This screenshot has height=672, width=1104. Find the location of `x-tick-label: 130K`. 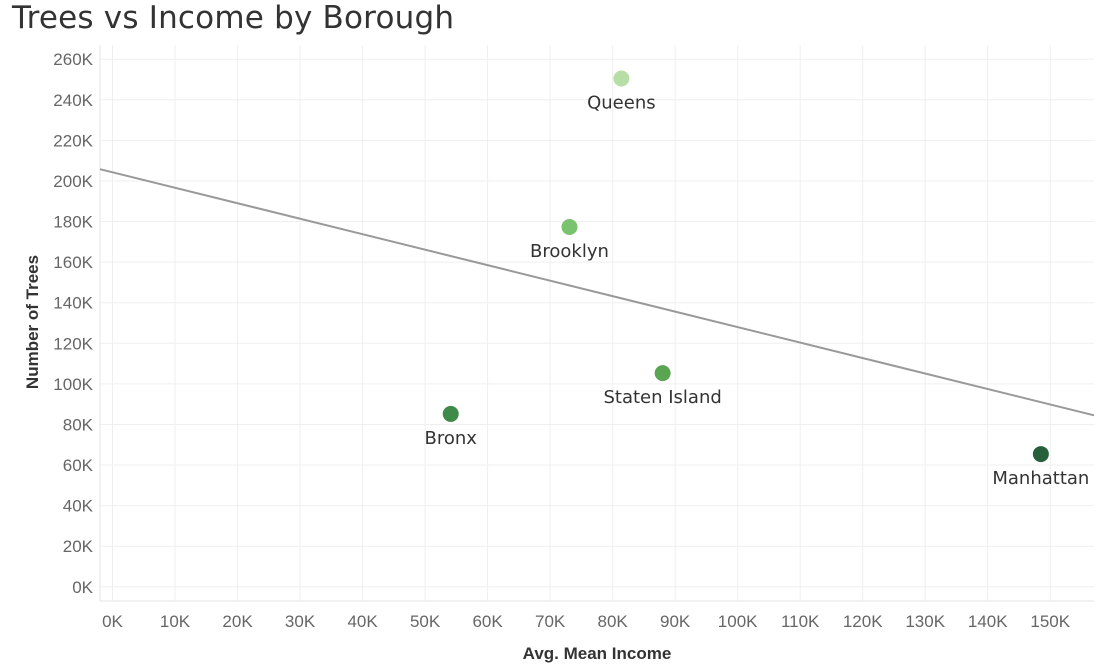

x-tick-label: 130K is located at coordinates (925, 621).